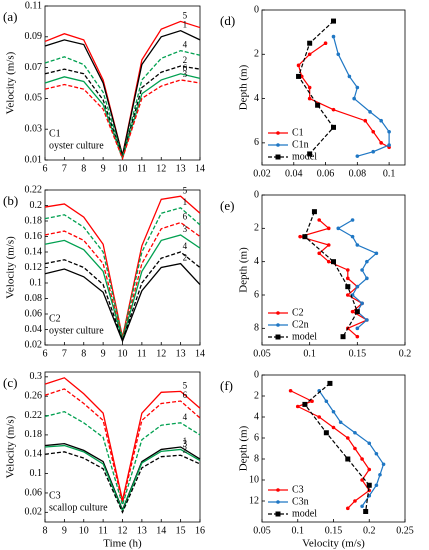 This screenshot has width=429, height=550. What do you see at coordinates (34, 159) in the screenshot?
I see `y-tick-label: 0.01` at bounding box center [34, 159].